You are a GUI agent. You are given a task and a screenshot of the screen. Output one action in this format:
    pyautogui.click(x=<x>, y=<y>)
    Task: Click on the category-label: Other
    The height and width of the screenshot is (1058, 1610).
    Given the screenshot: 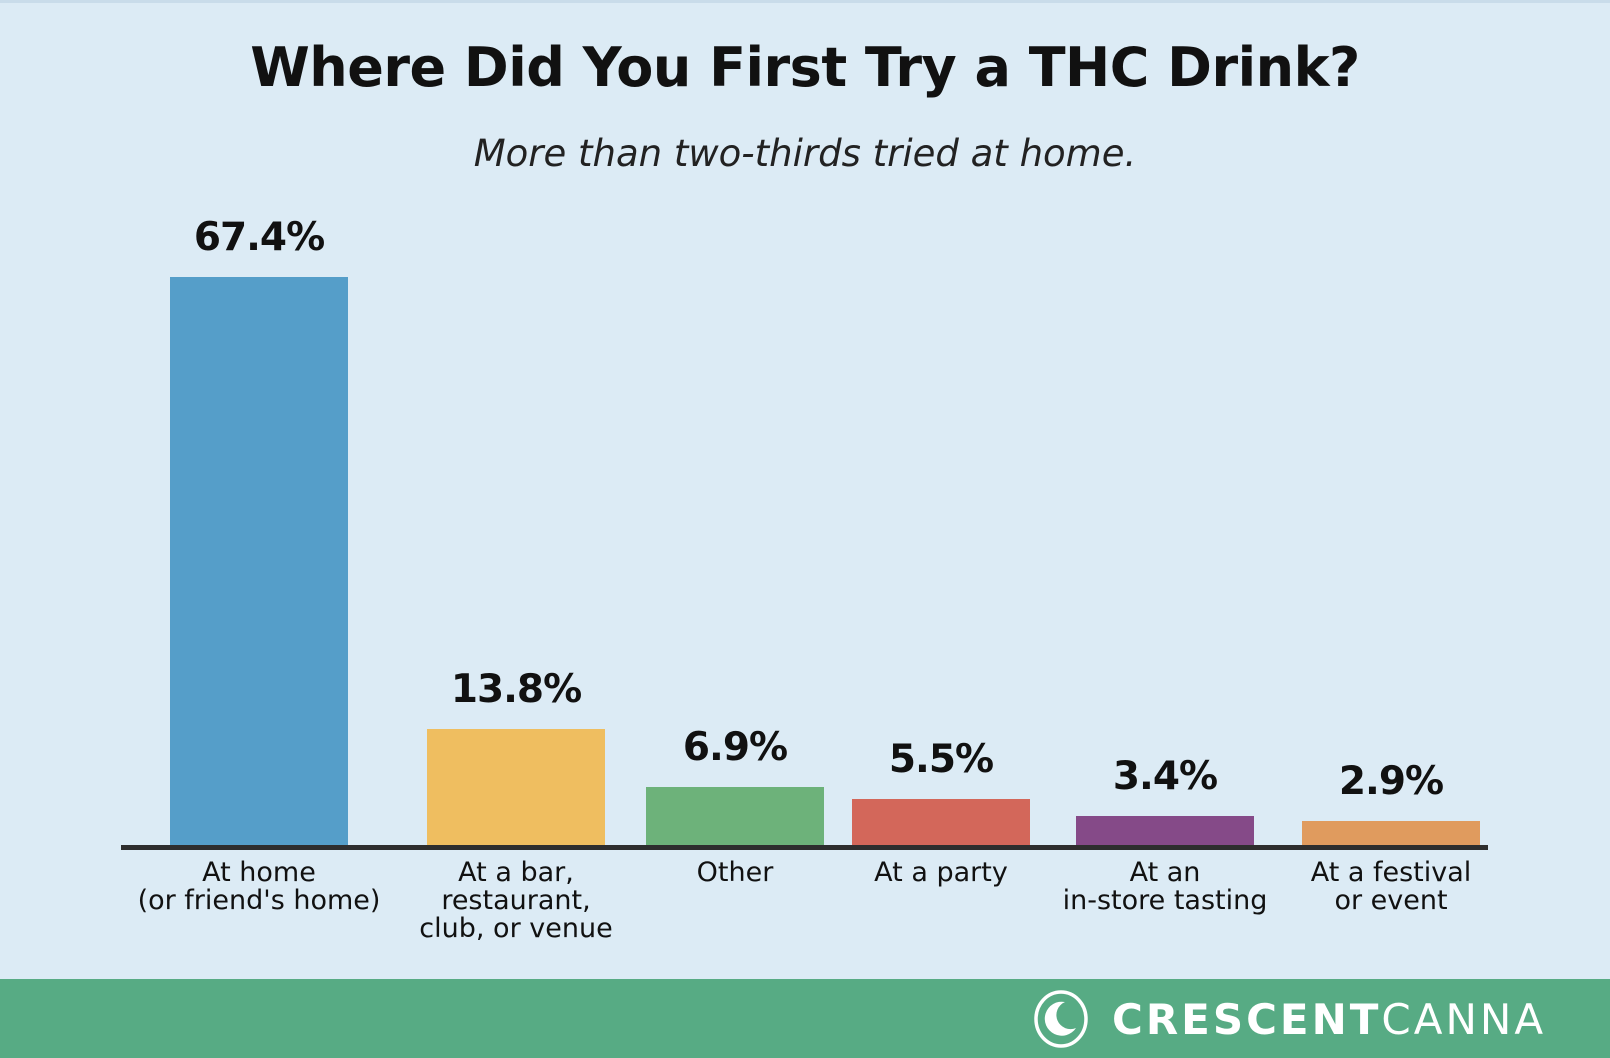 What is the action you would take?
    pyautogui.click(x=735, y=872)
    